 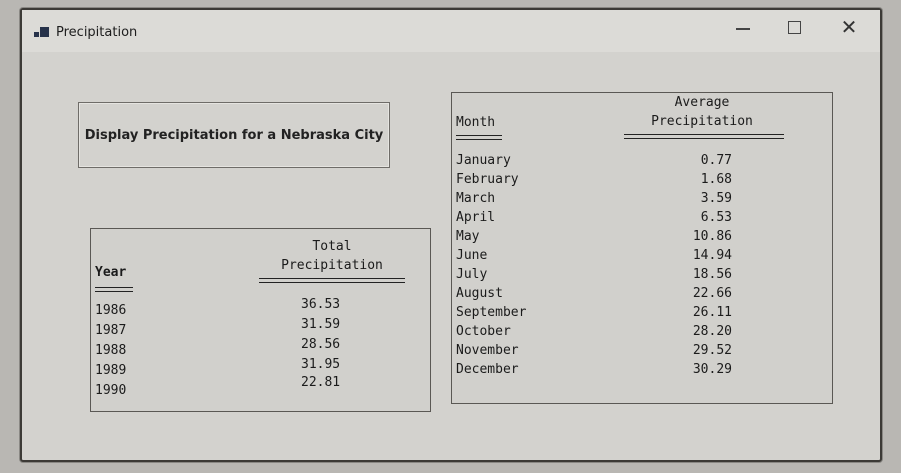 What do you see at coordinates (479, 137) in the screenshot?
I see `month-header-underline` at bounding box center [479, 137].